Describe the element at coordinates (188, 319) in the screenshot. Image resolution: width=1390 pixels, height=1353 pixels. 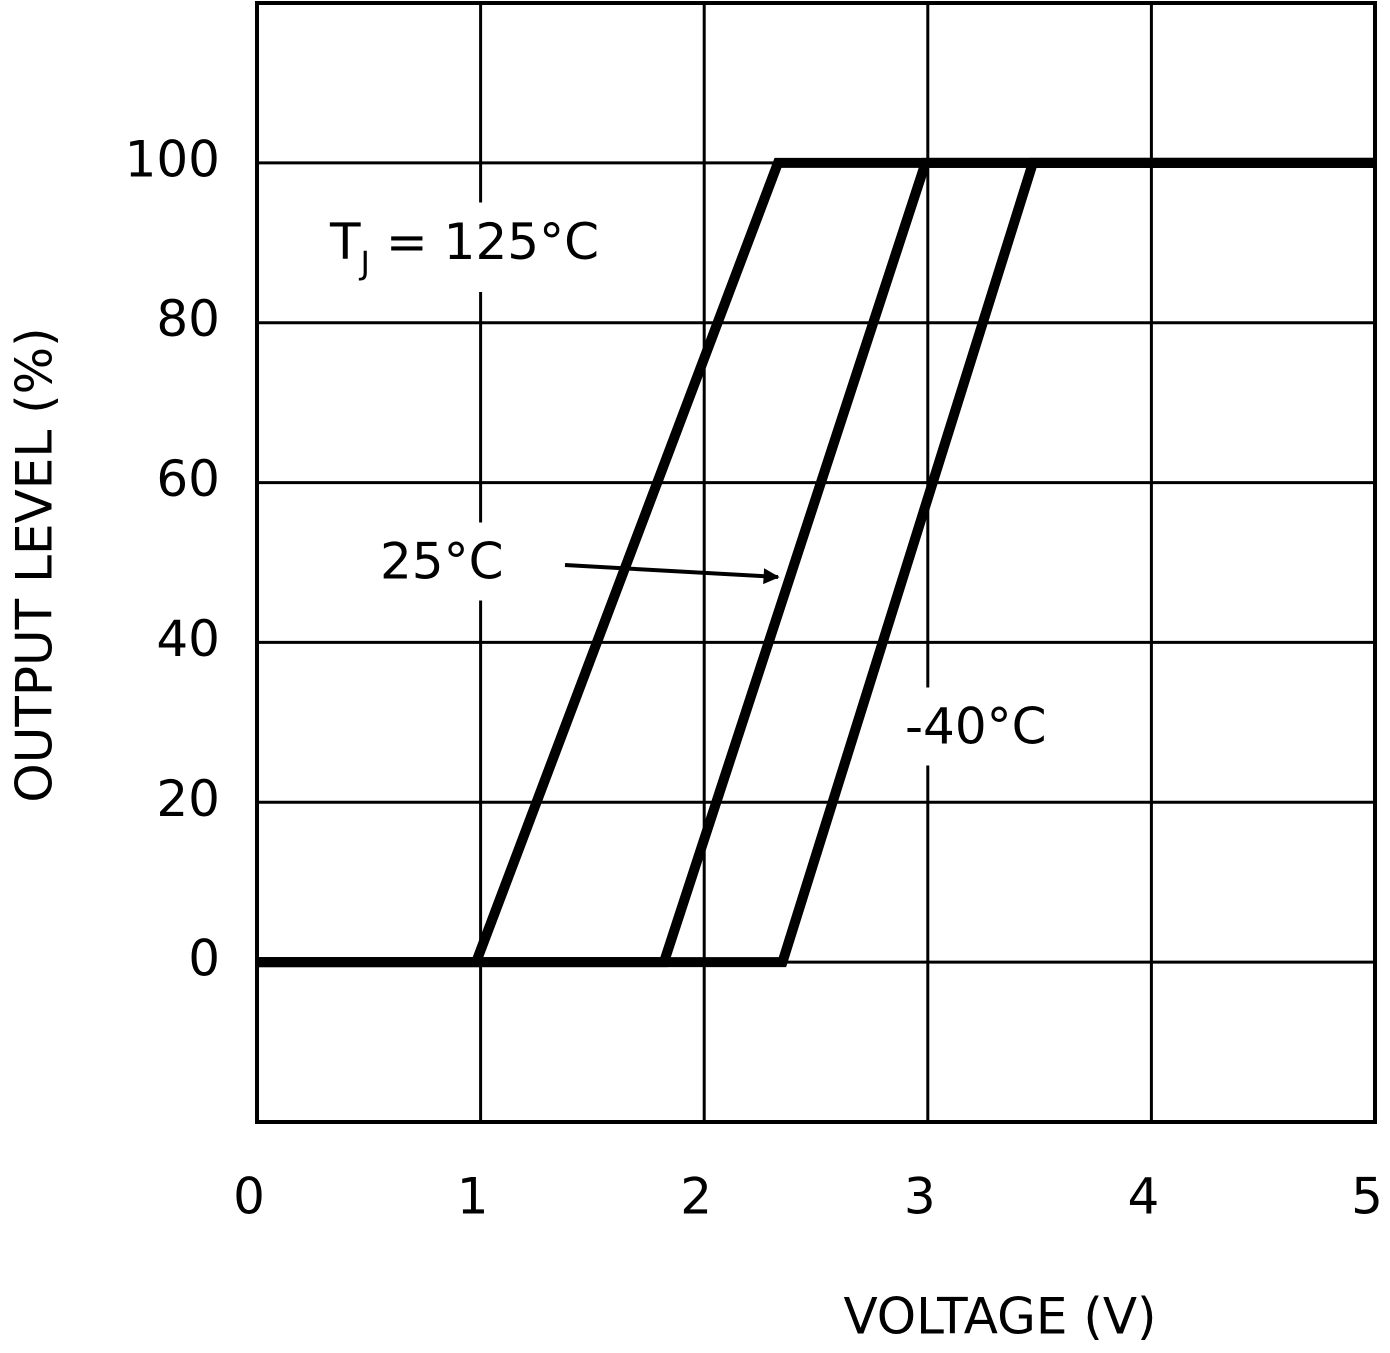
I see `y-tick-label: 80` at that location.